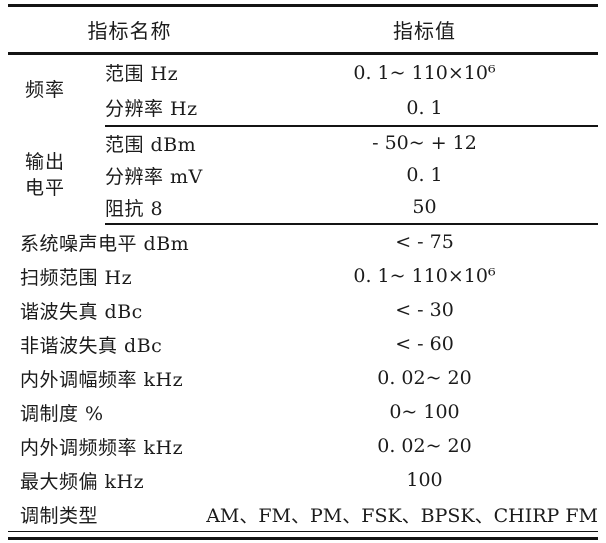  I want to click on table-row: 范围 Hz 0. 1~ 110×10⁶, so click(351, 72).